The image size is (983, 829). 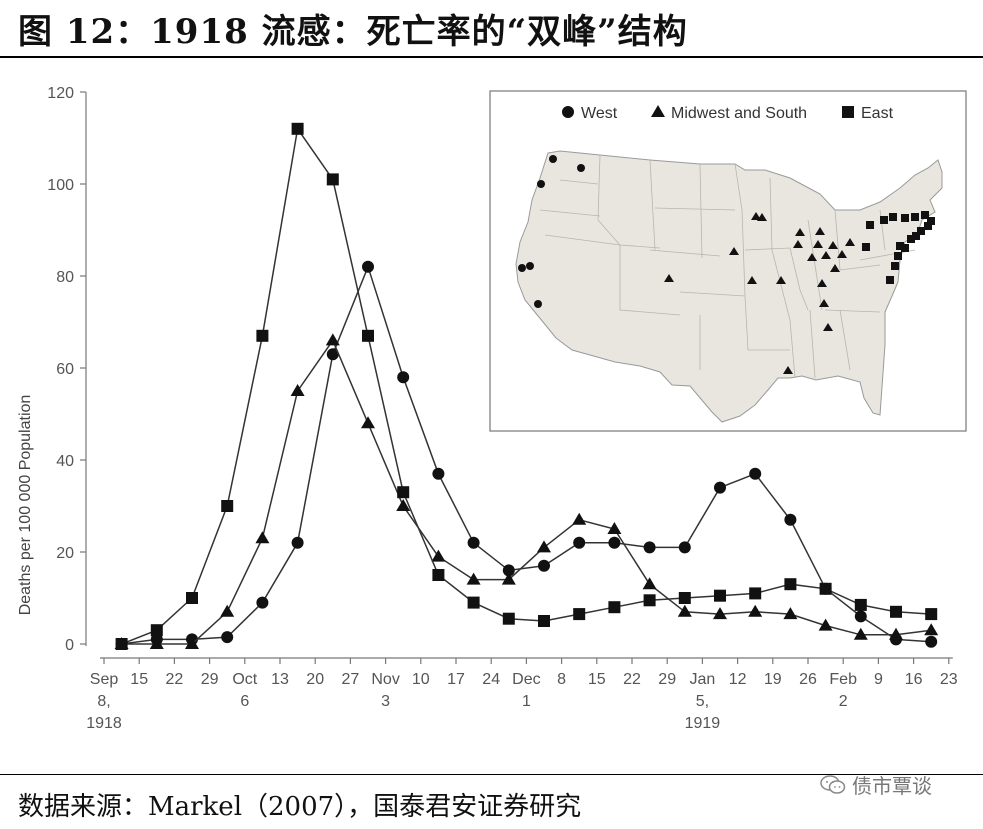 I want to click on x-tick-label: 16, so click(x=914, y=679).